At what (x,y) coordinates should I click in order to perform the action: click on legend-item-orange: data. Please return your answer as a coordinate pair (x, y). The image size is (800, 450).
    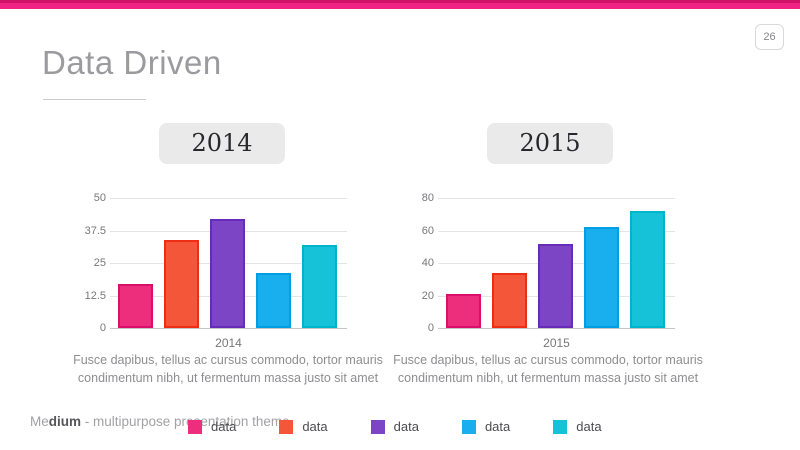
    Looking at the image, I should click on (303, 426).